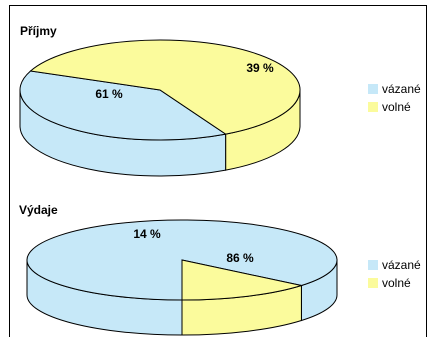 This screenshot has width=429, height=342. Describe the element at coordinates (401, 265) in the screenshot. I see `legend-label-expenses-bound: vázané` at that location.